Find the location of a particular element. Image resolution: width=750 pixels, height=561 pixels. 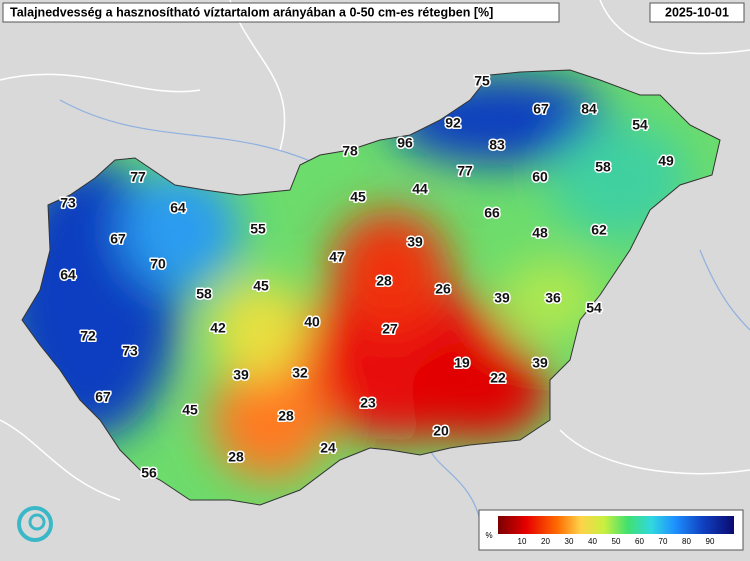

station-value: 24 is located at coordinates (328, 448).